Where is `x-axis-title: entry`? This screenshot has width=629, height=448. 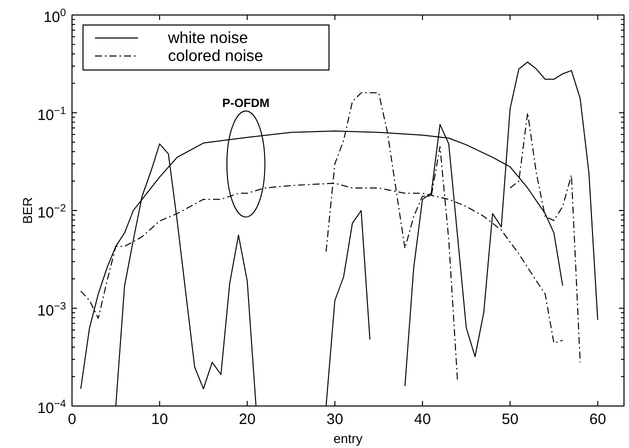
x-axis-title: entry is located at coordinates (348, 438).